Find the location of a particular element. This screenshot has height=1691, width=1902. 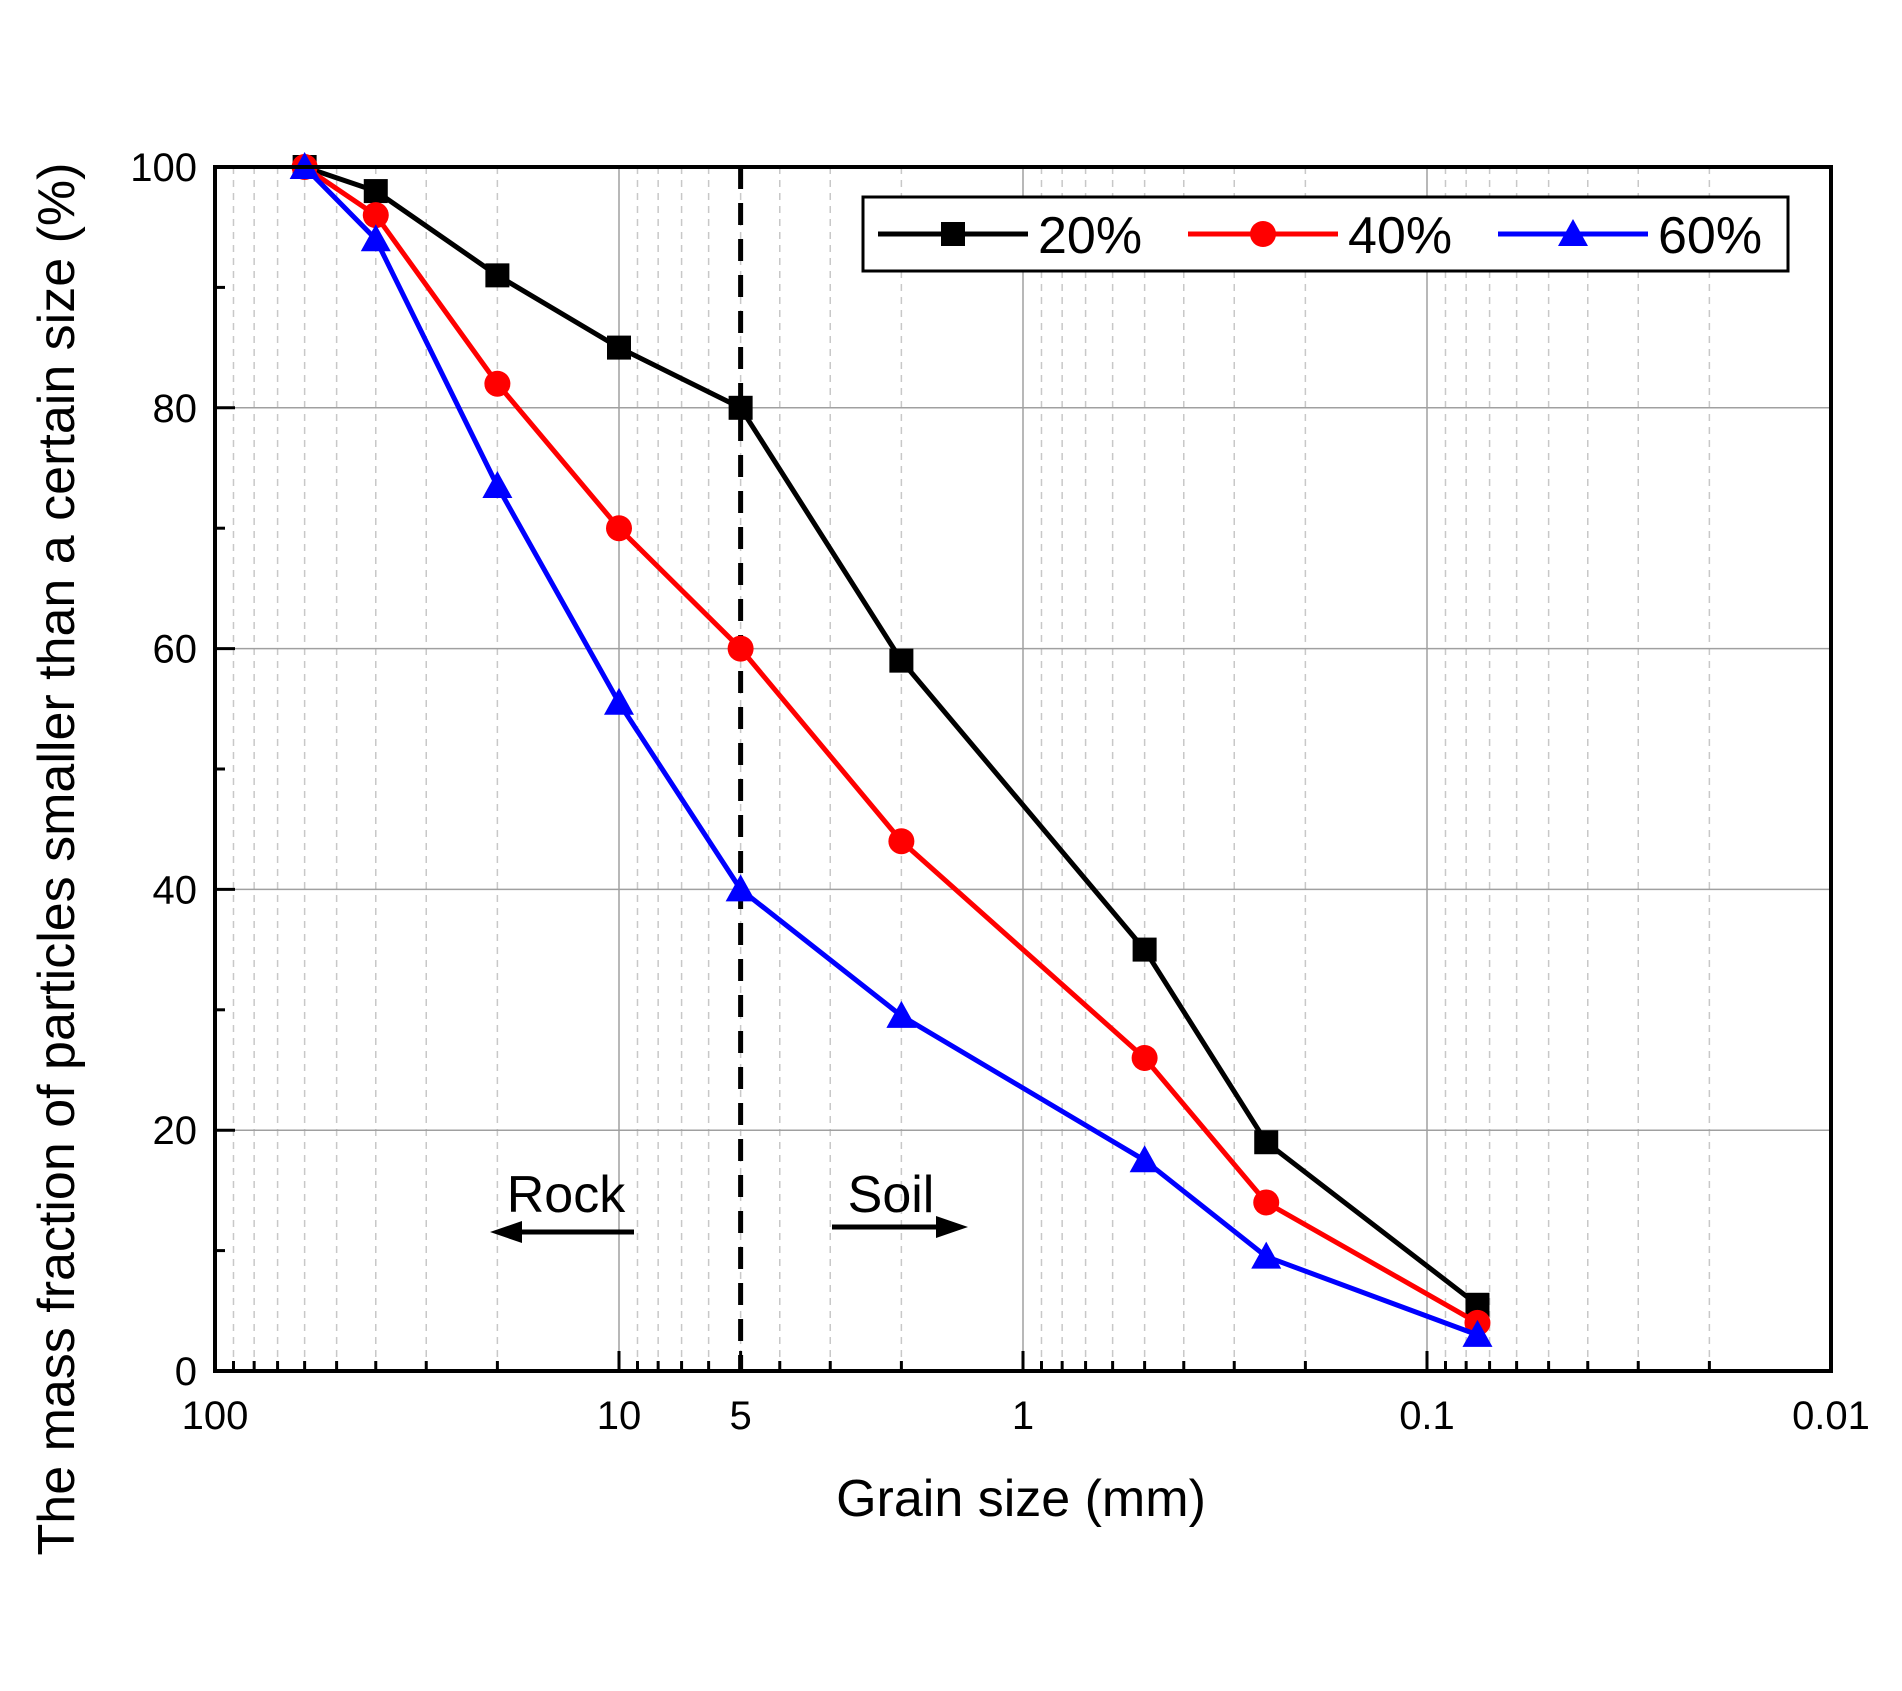

legend: 20% 40% 60% is located at coordinates (1325, 234).